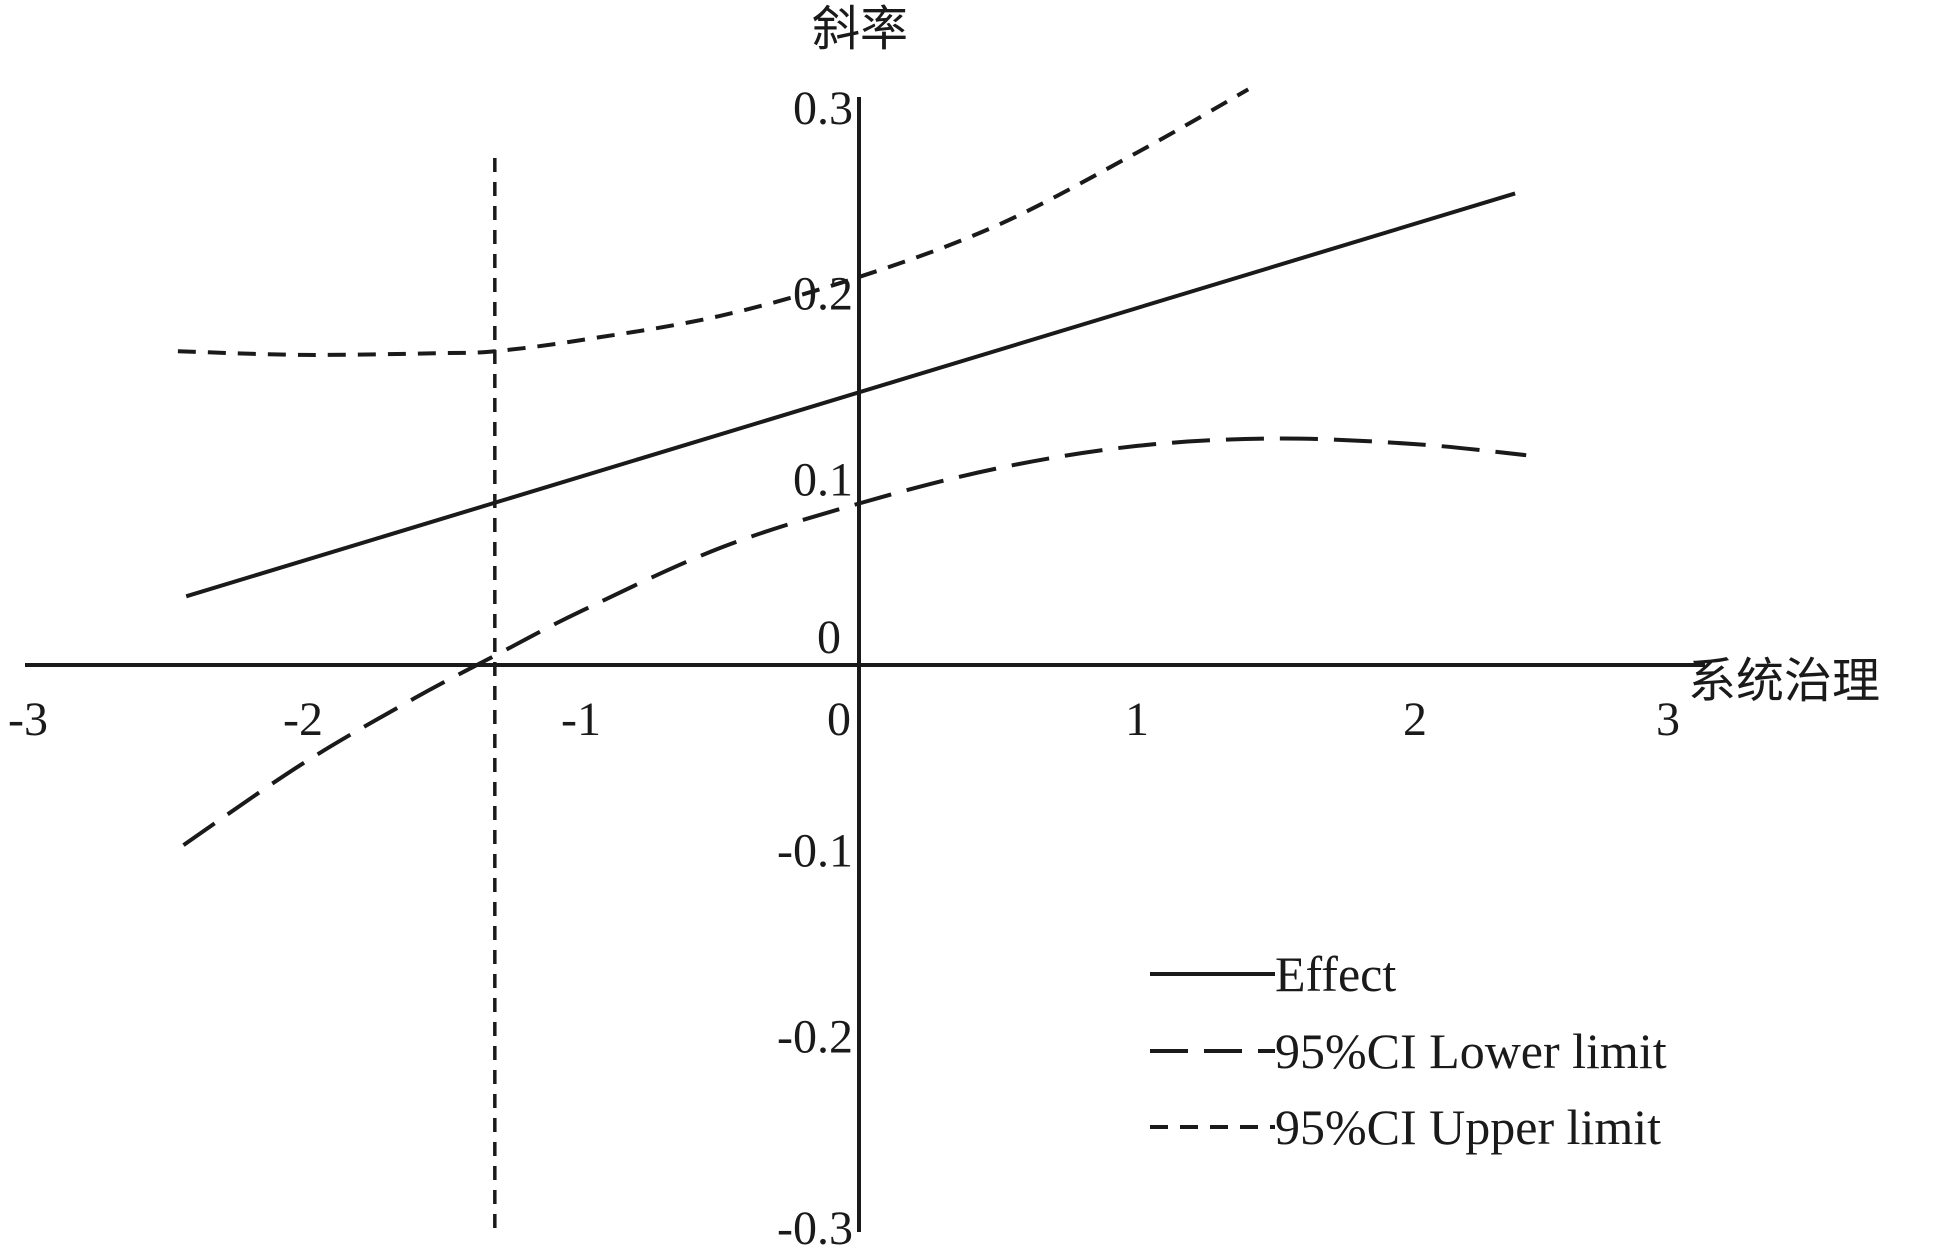  Describe the element at coordinates (823, 294) in the screenshot. I see `y-tick-label: 0.2` at that location.